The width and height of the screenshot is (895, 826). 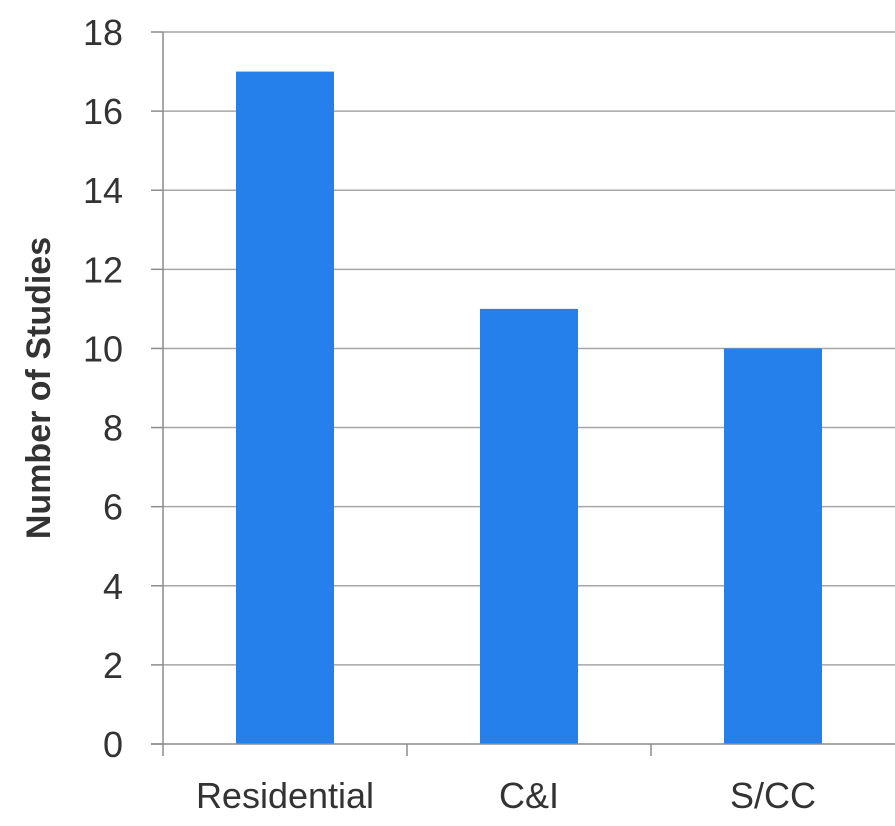 What do you see at coordinates (529, 526) in the screenshot?
I see `bar-c-i` at bounding box center [529, 526].